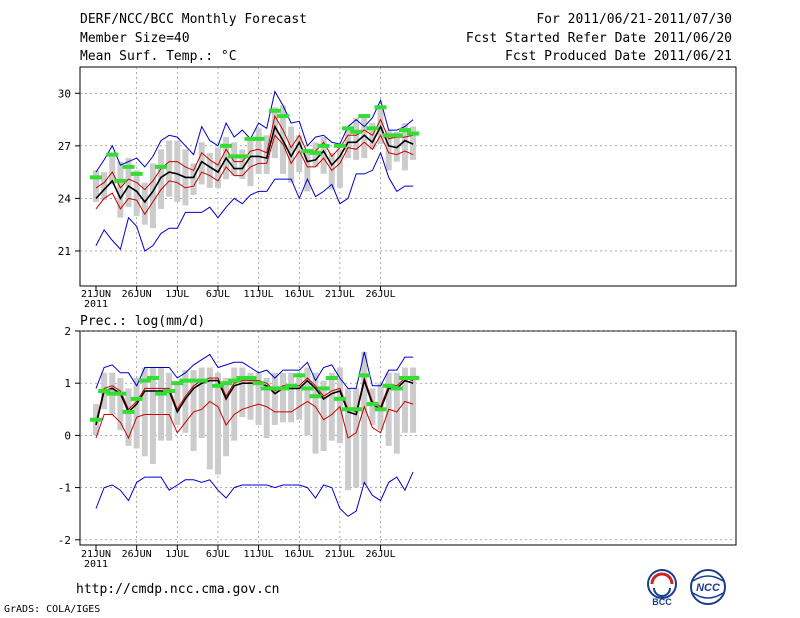 This screenshot has height=618, width=800. What do you see at coordinates (178, 589) in the screenshot?
I see `footer-url: http://cmdp.ncc.cma.gov.cn` at bounding box center [178, 589].